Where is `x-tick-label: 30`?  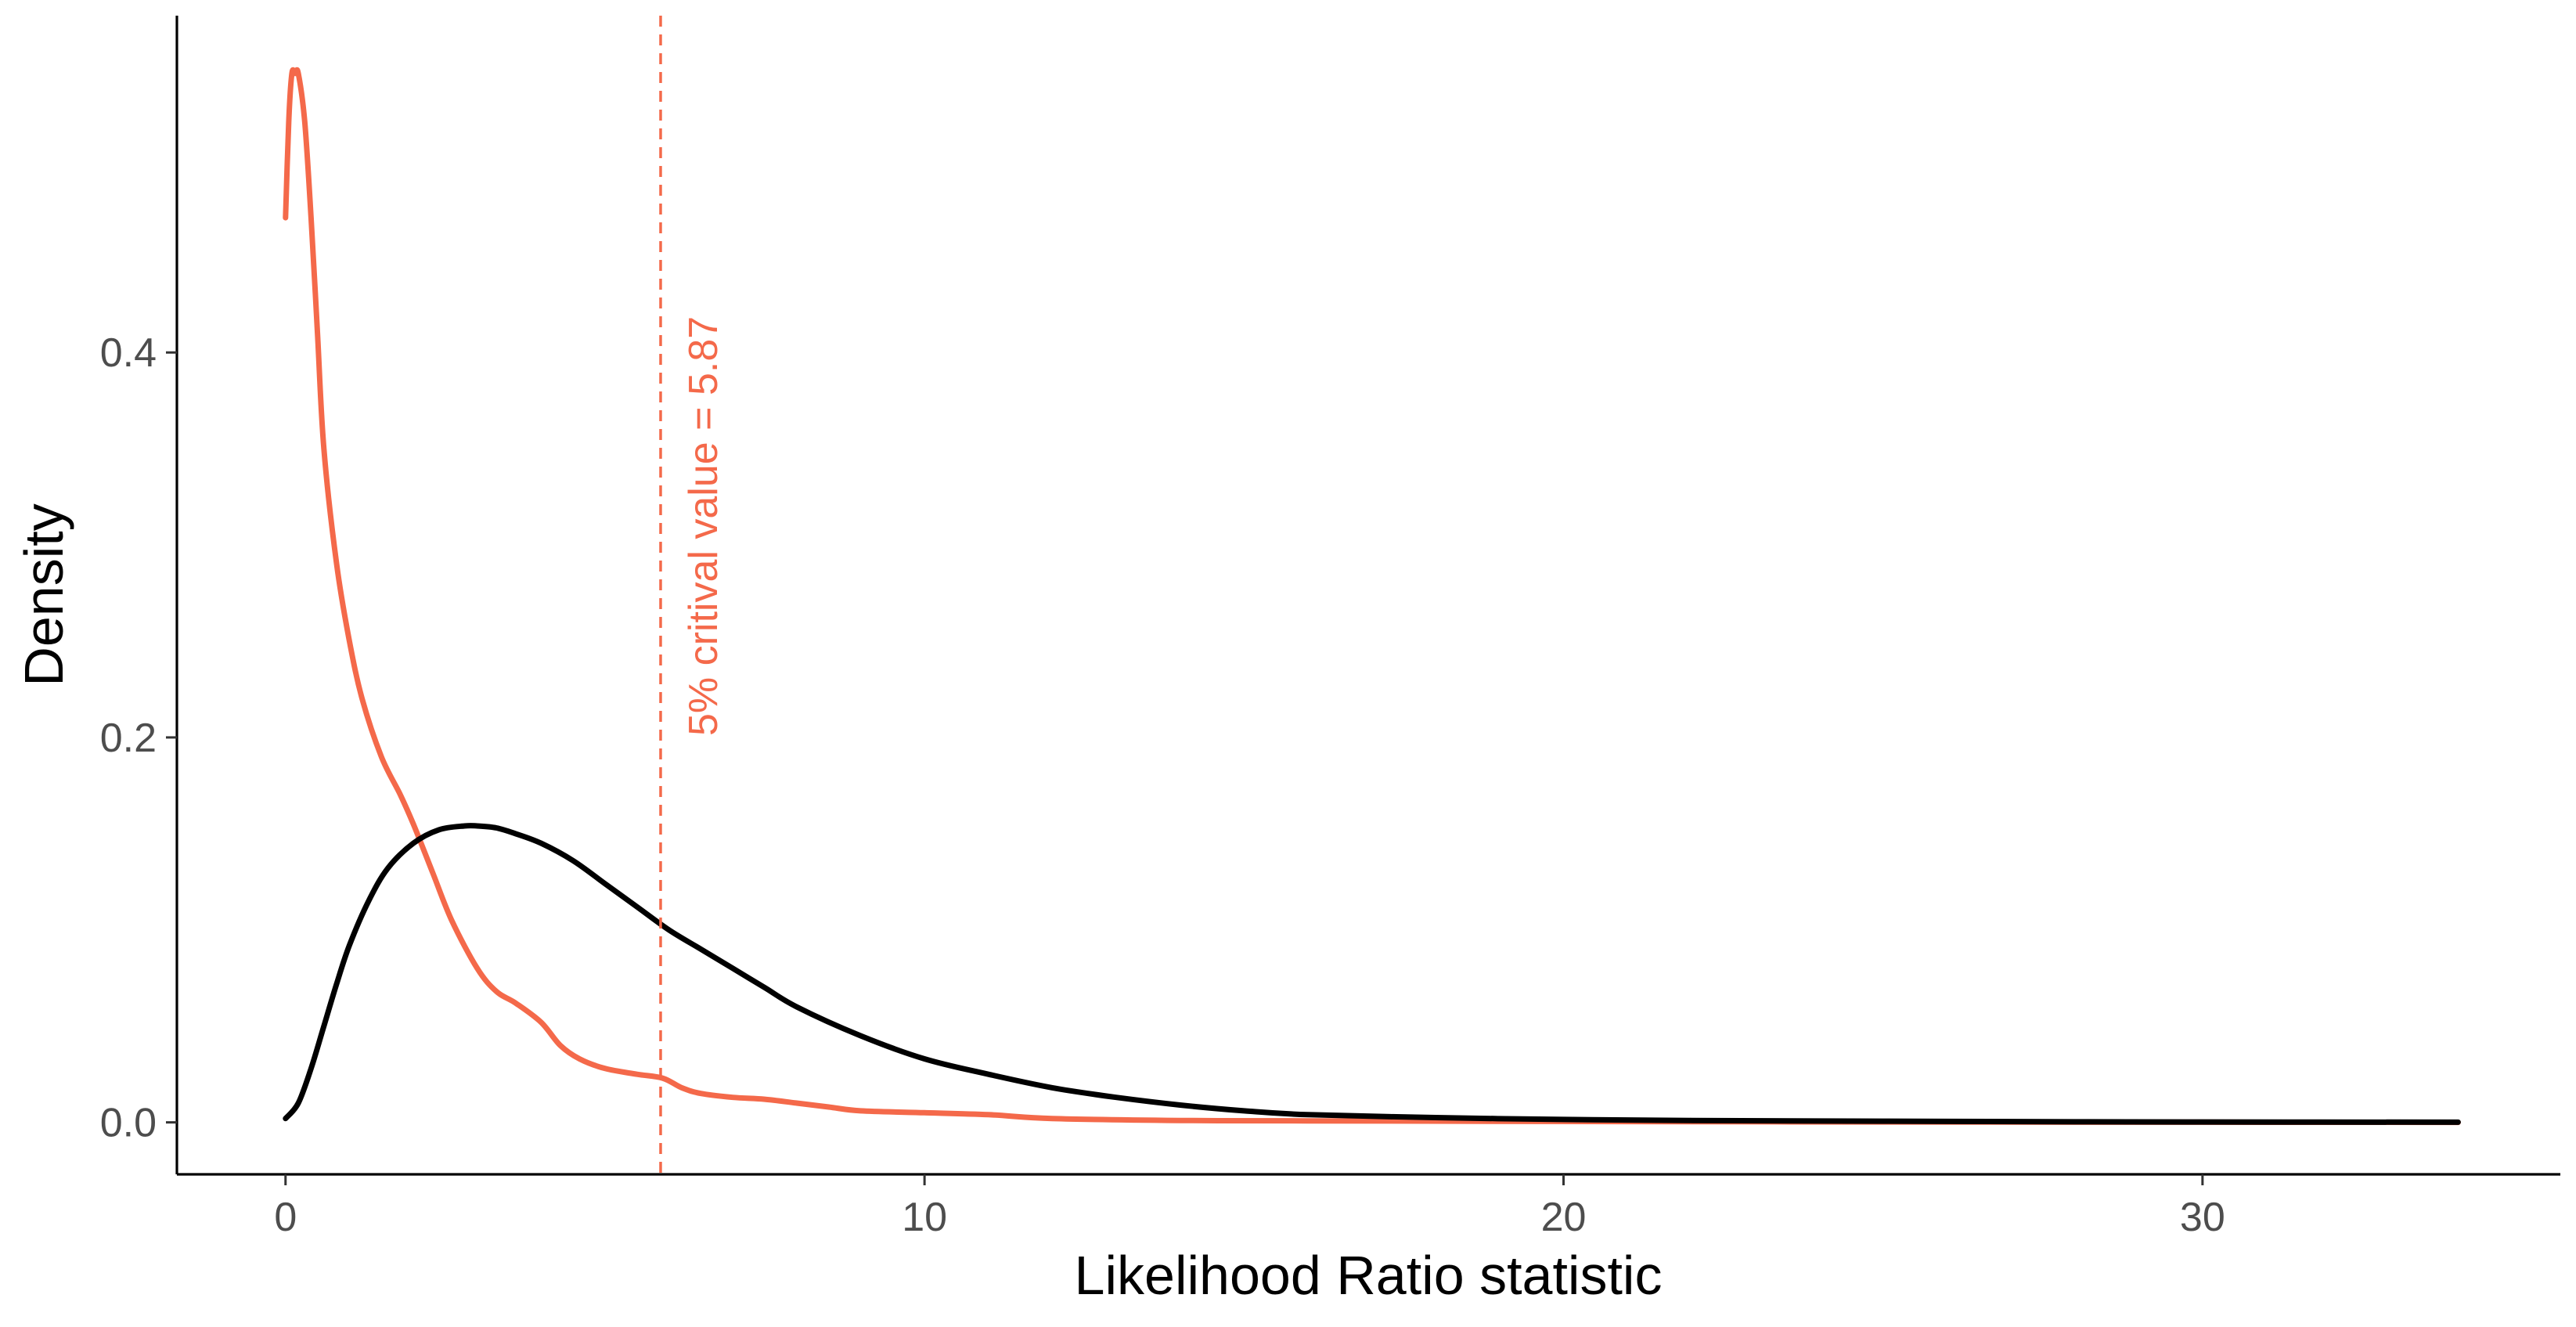
x-tick-label: 30 is located at coordinates (2202, 1217).